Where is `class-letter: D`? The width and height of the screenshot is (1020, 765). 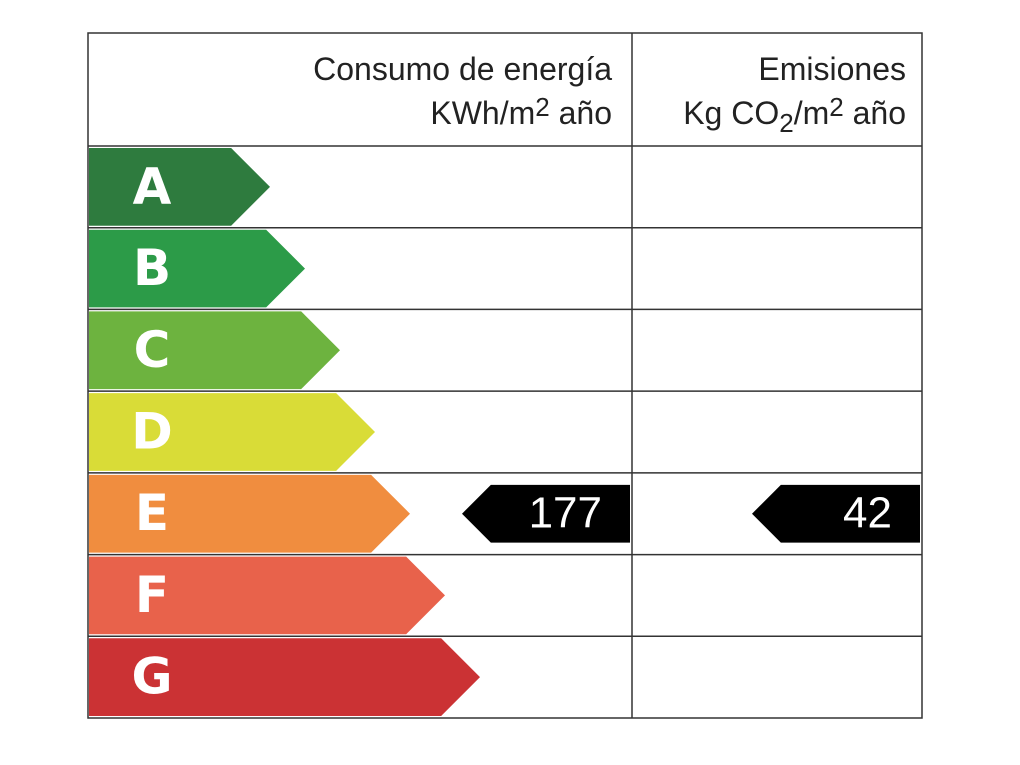 class-letter: D is located at coordinates (152, 432).